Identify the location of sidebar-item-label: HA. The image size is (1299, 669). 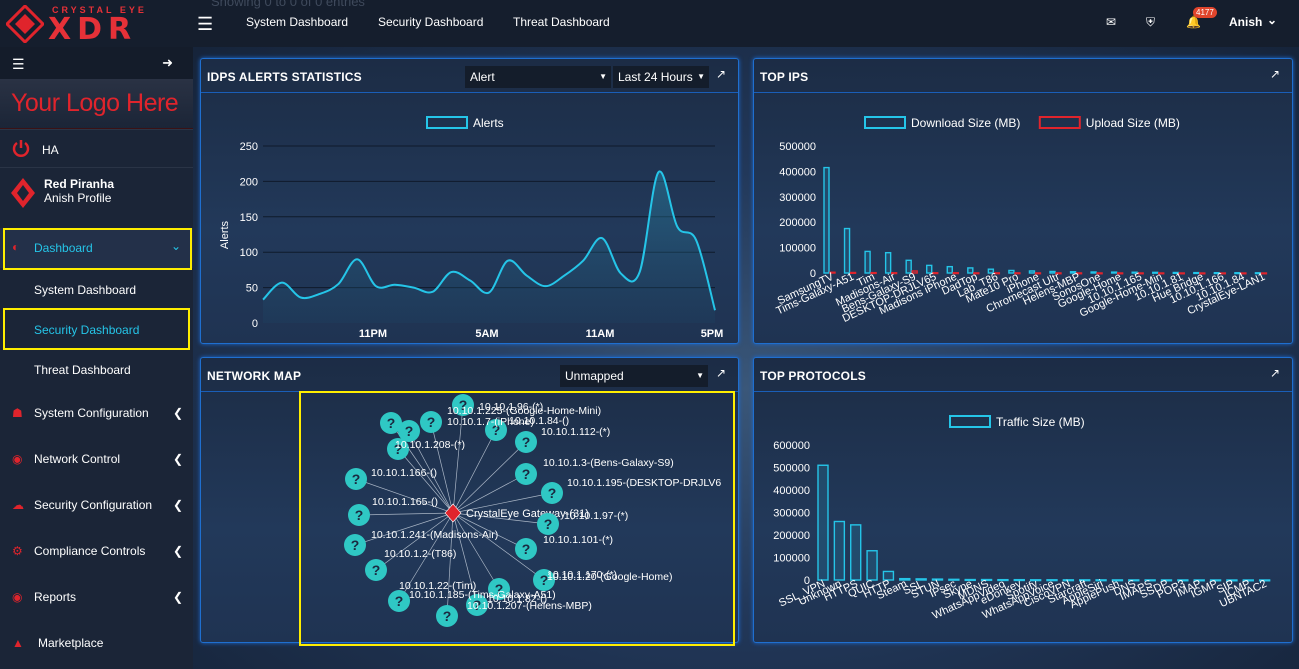
(50, 150).